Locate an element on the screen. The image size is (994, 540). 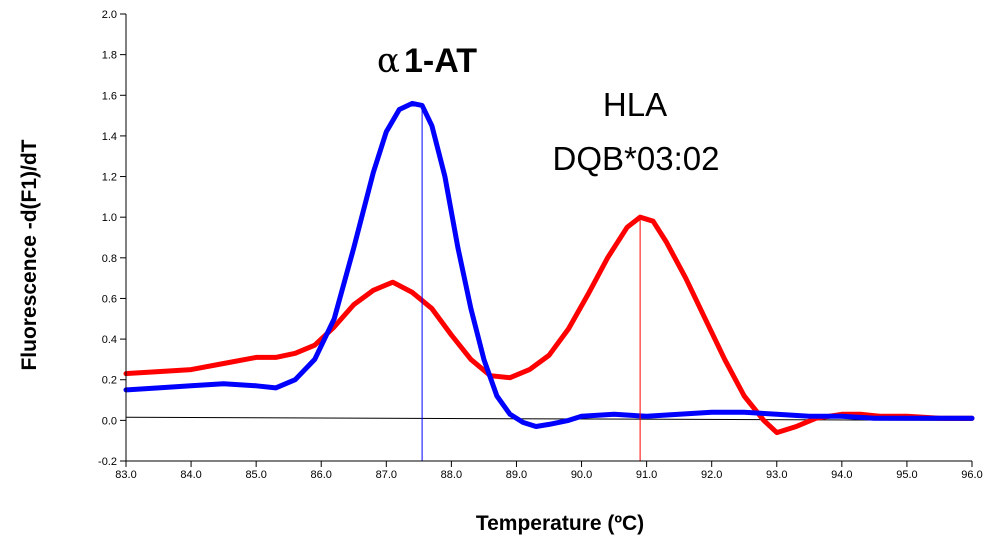
y-tick-label: 0.2 is located at coordinates (109, 381).